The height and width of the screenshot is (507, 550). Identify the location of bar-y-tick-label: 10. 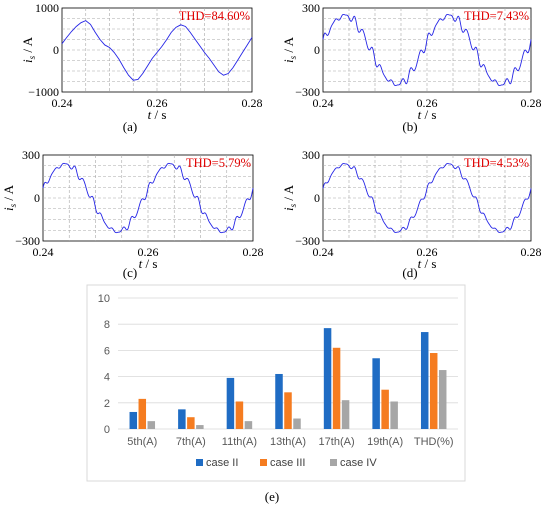
(104, 299).